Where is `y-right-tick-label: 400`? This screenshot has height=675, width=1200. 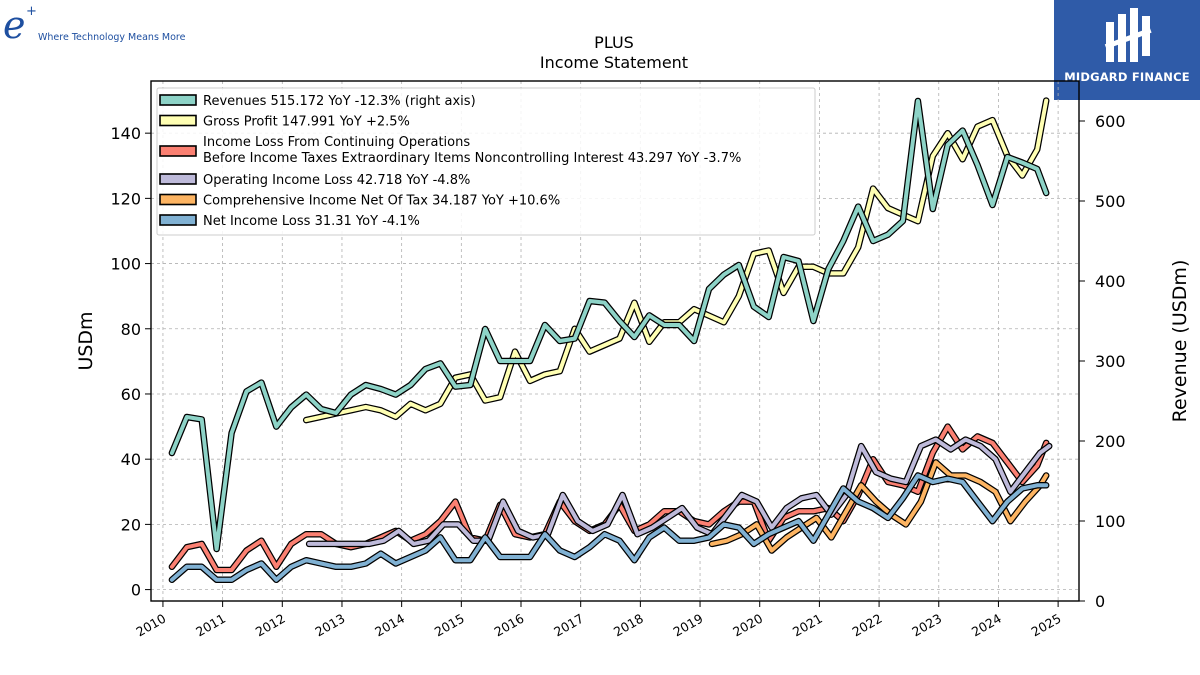 y-right-tick-label: 400 is located at coordinates (1110, 281).